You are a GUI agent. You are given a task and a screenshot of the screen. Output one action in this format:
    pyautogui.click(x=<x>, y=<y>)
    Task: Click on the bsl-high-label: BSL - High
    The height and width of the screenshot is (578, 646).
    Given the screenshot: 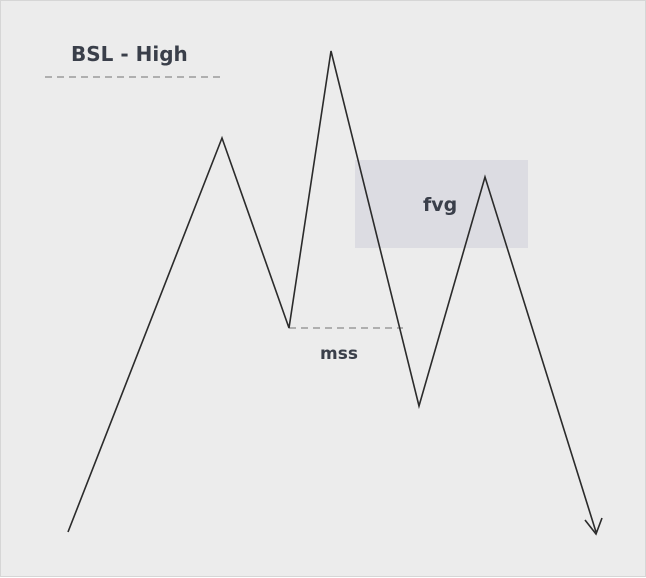 What is the action you would take?
    pyautogui.click(x=129, y=54)
    